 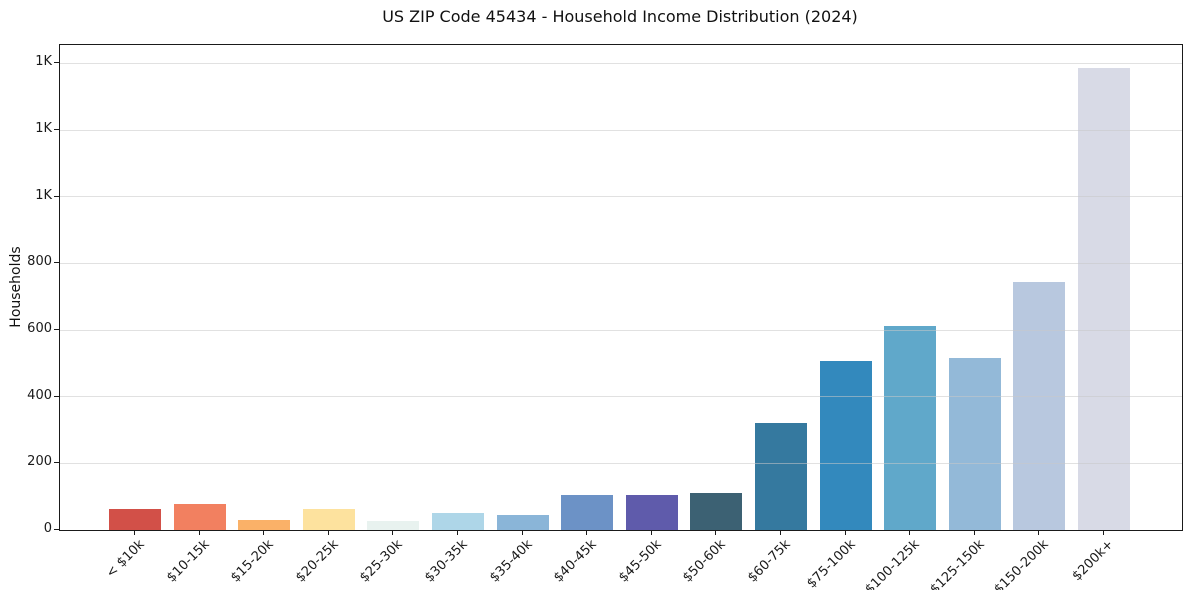 What do you see at coordinates (587, 512) in the screenshot?
I see `bar-40-45k` at bounding box center [587, 512].